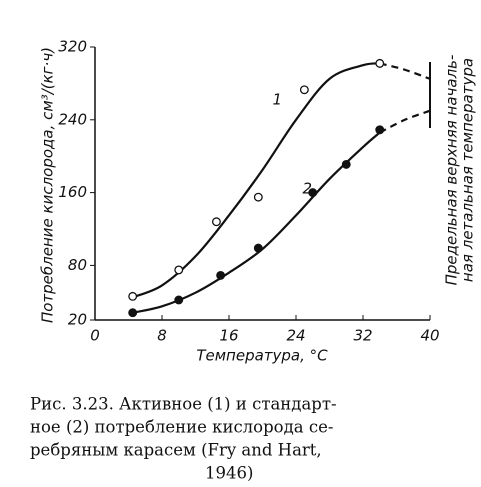  What do you see at coordinates (176, 450) in the screenshot?
I see `caption-line: ребряным карасем (Fry and Hart,` at bounding box center [176, 450].